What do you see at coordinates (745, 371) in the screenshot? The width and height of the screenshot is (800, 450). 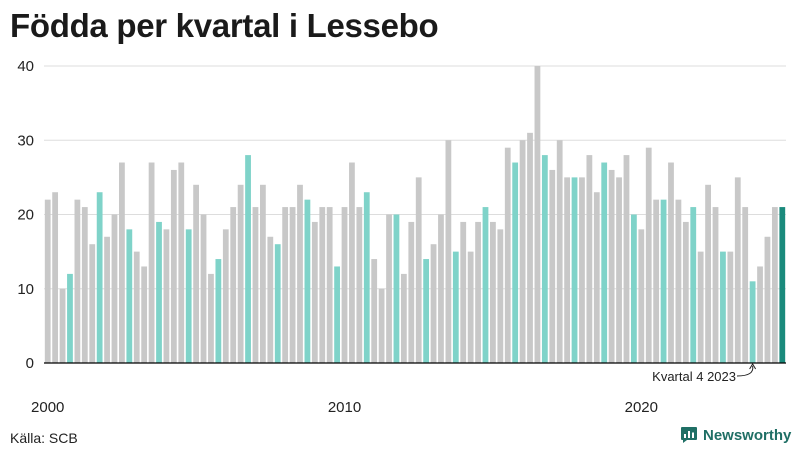 I see `annotation-arrow` at bounding box center [745, 371].